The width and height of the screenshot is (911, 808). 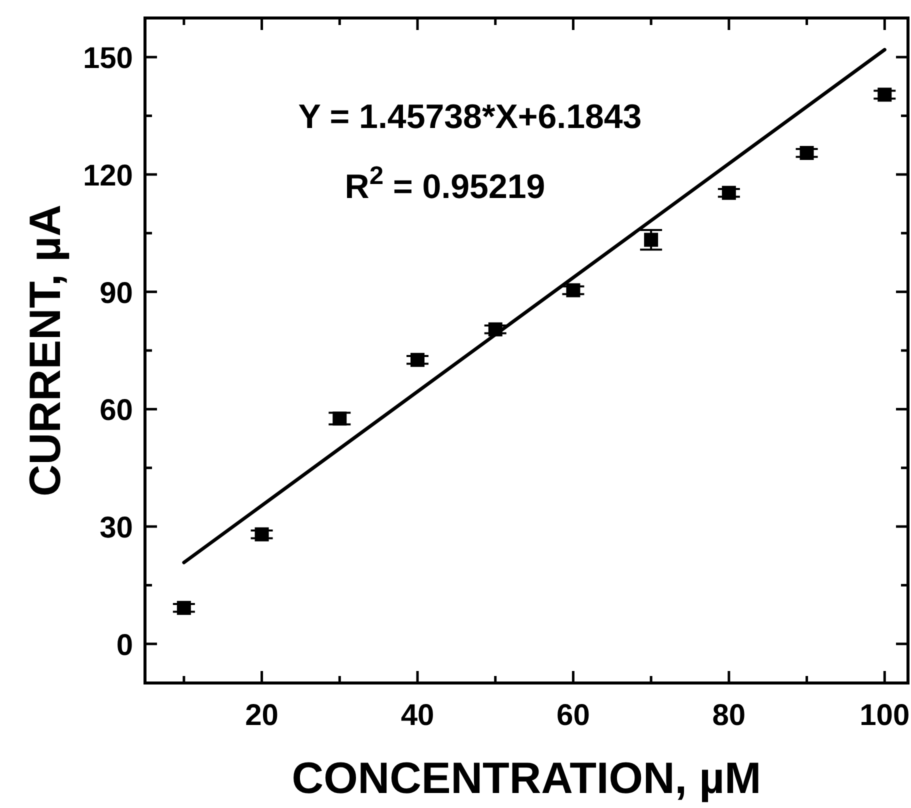 I want to click on x-tick-label: 40, so click(x=417, y=715).